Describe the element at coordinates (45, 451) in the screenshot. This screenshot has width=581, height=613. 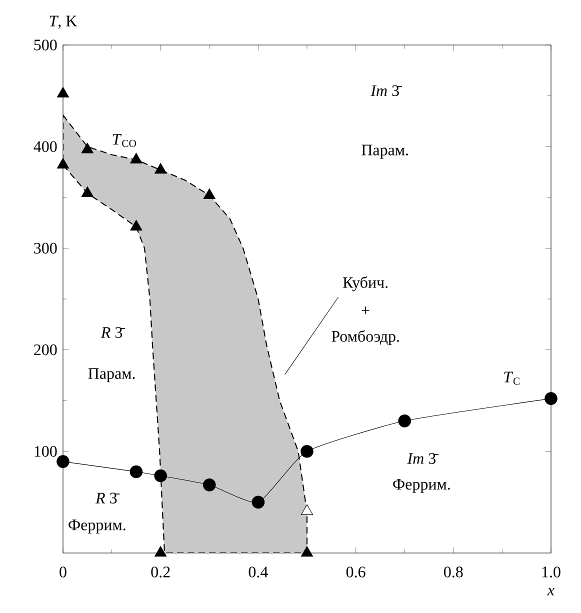
I see `y-tick-label: 100` at that location.